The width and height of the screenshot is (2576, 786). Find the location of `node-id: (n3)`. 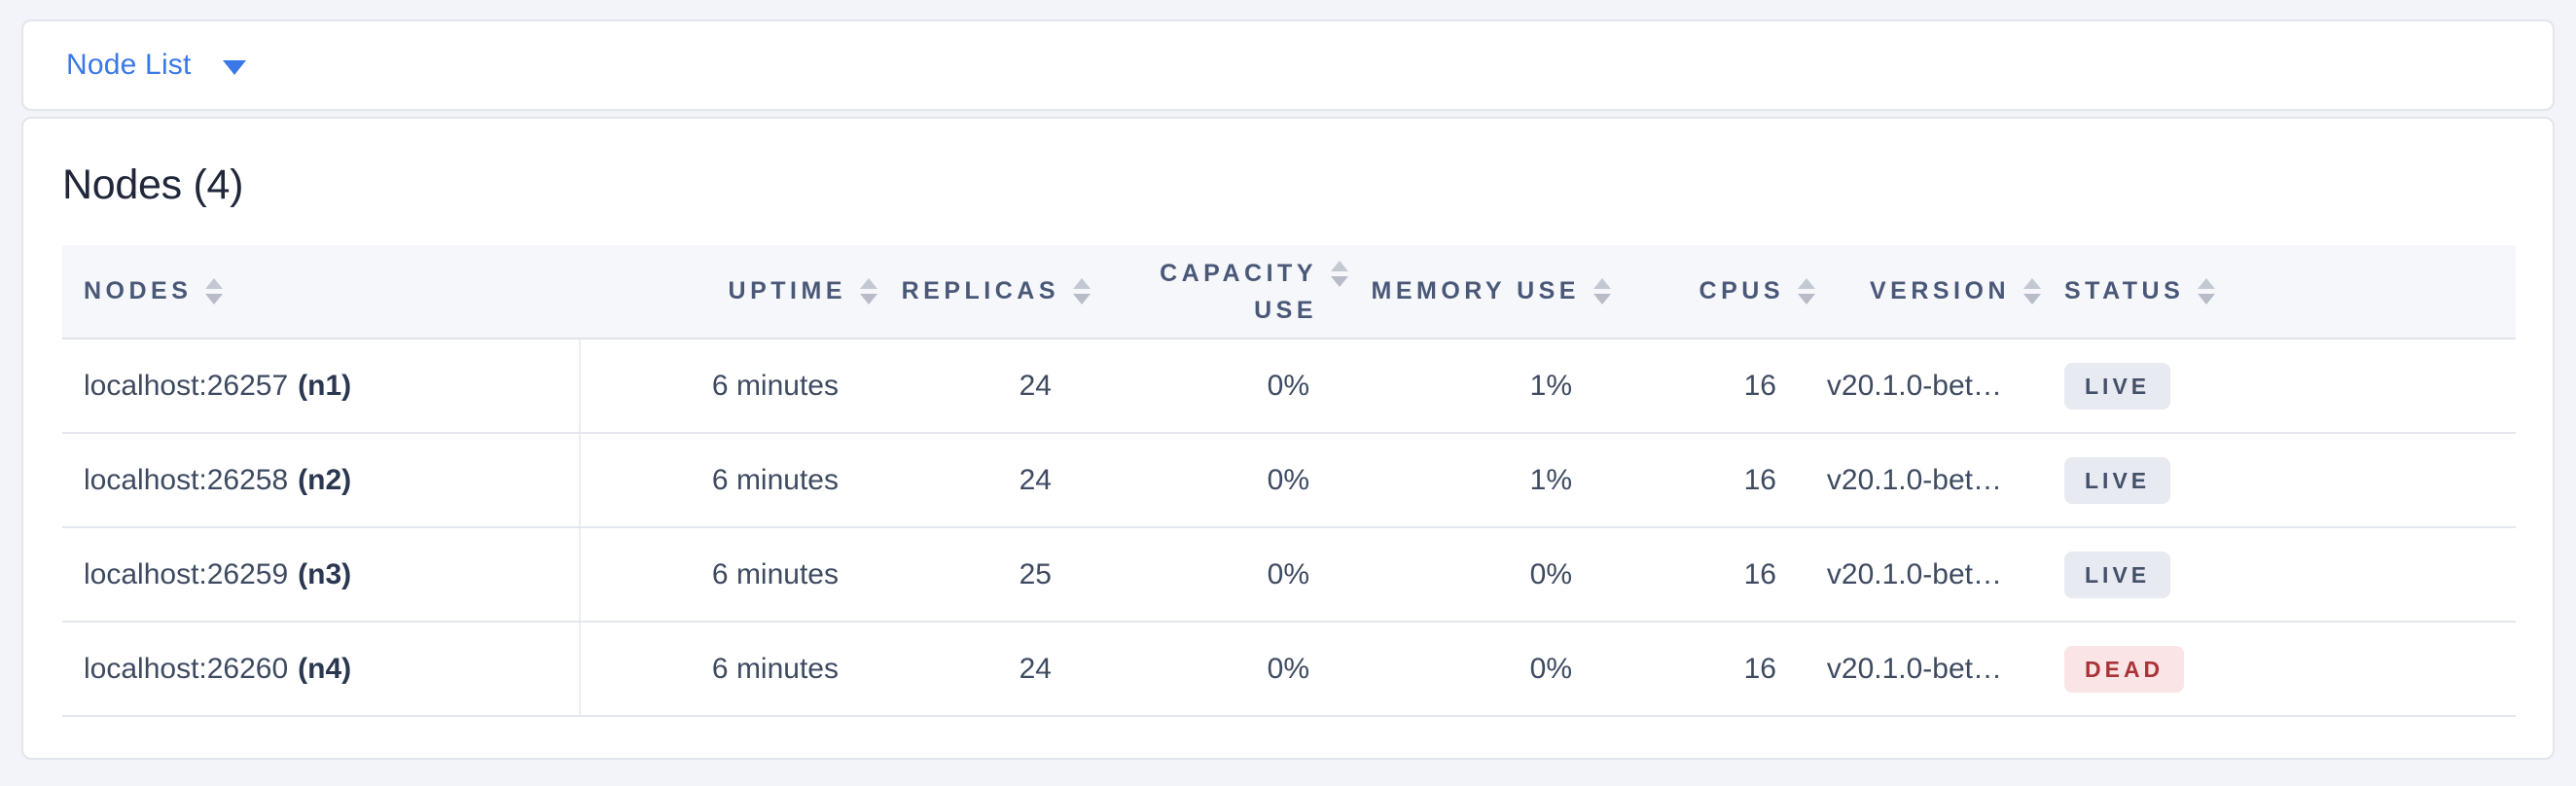

node-id: (n3) is located at coordinates (325, 573).